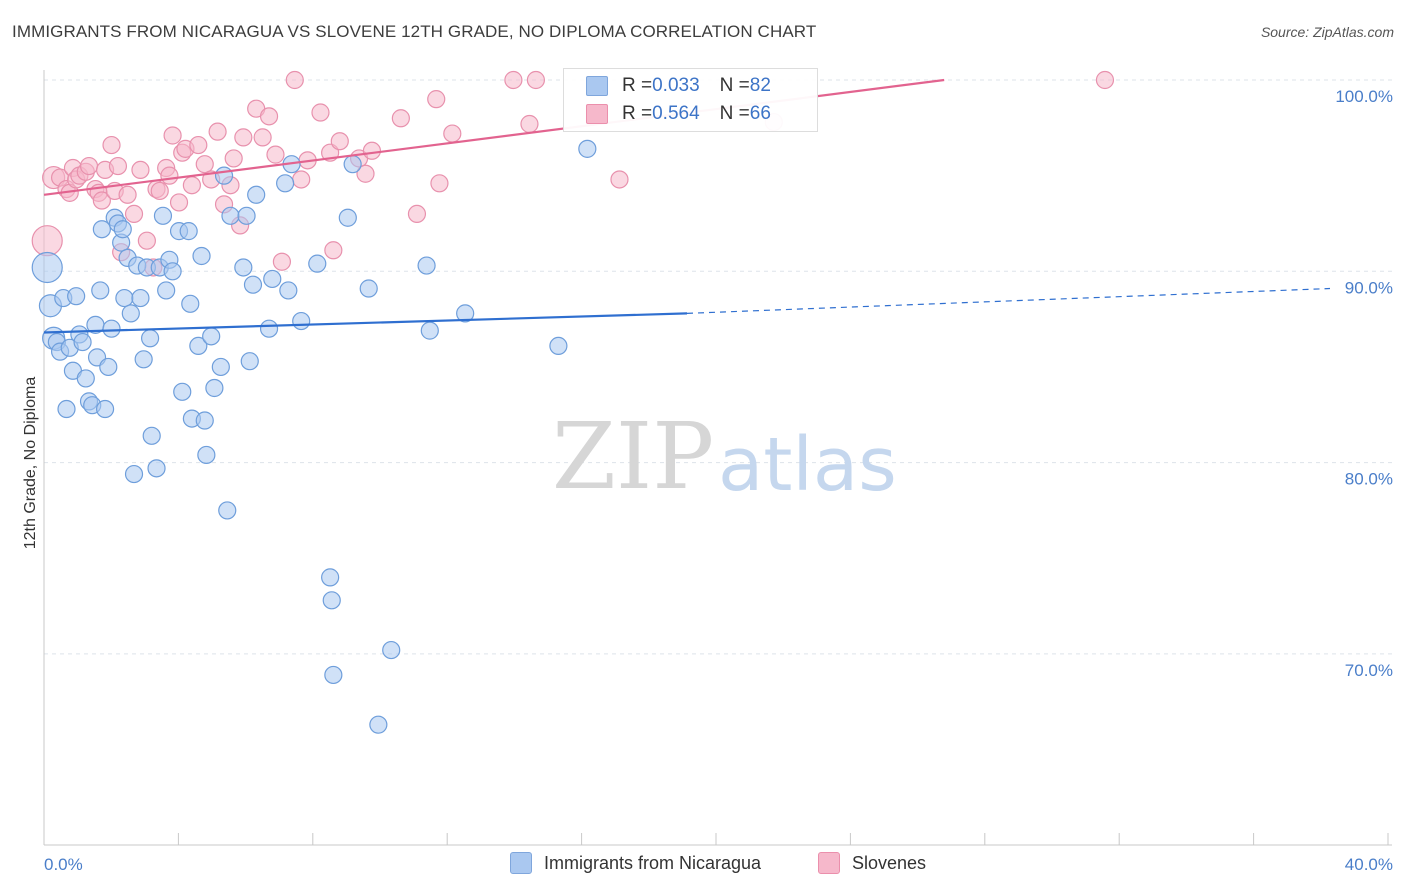 Image resolution: width=1406 pixels, height=892 pixels. I want to click on bottom-legend-swatch-nicaragua, so click(521, 863).